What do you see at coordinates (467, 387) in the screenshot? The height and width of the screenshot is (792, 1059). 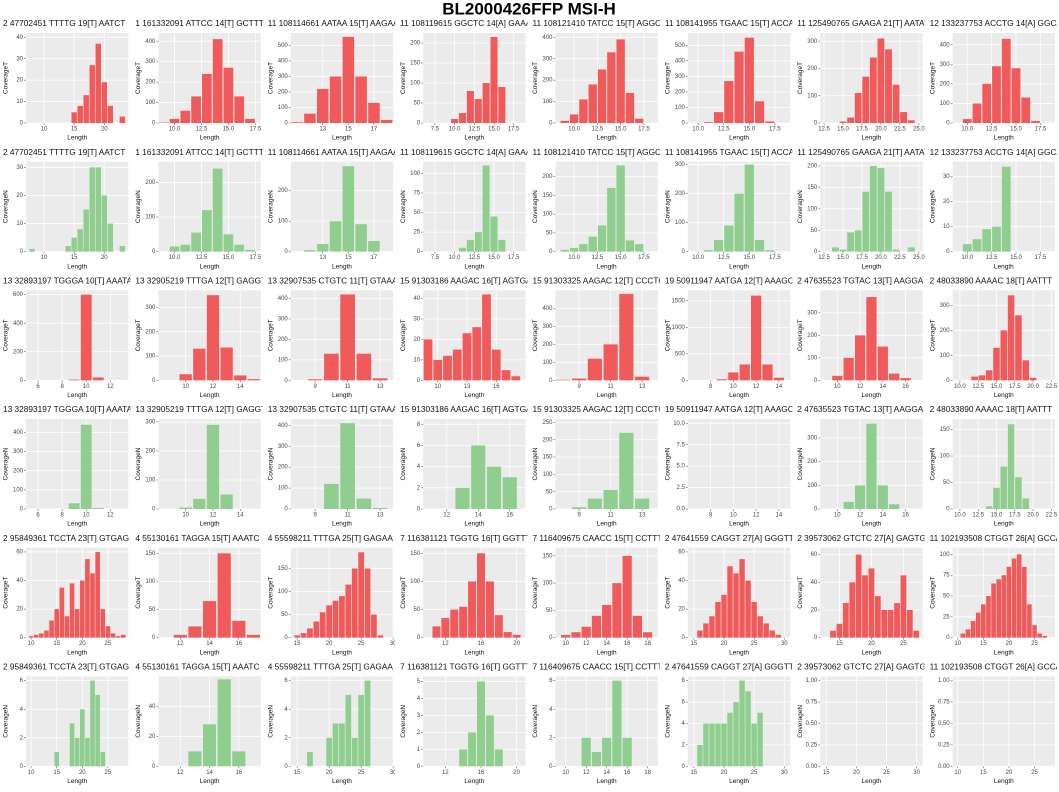 I see `x-tick-label: 13` at bounding box center [467, 387].